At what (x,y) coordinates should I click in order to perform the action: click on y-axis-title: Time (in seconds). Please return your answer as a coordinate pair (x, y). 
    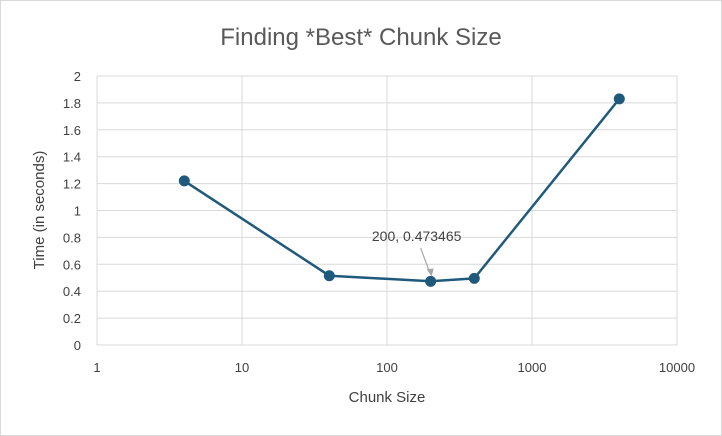
    Looking at the image, I should click on (39, 210).